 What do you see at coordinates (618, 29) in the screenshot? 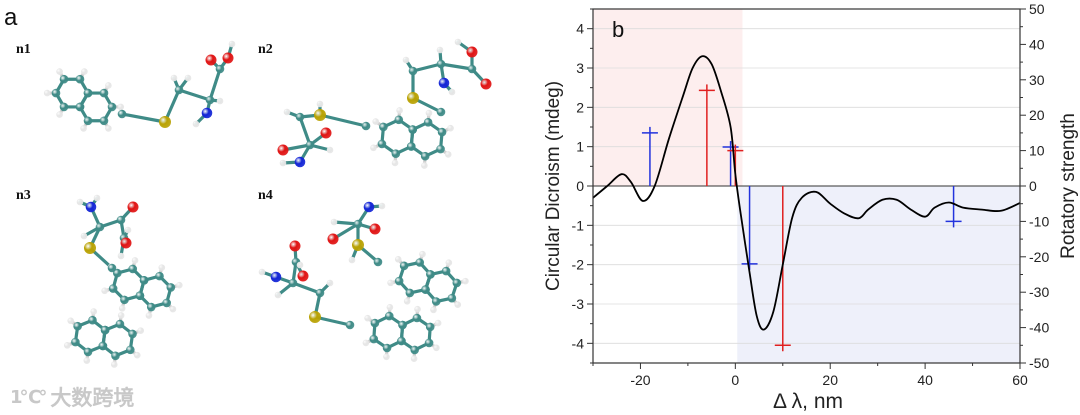
I see `panel-label-b: b` at bounding box center [618, 29].